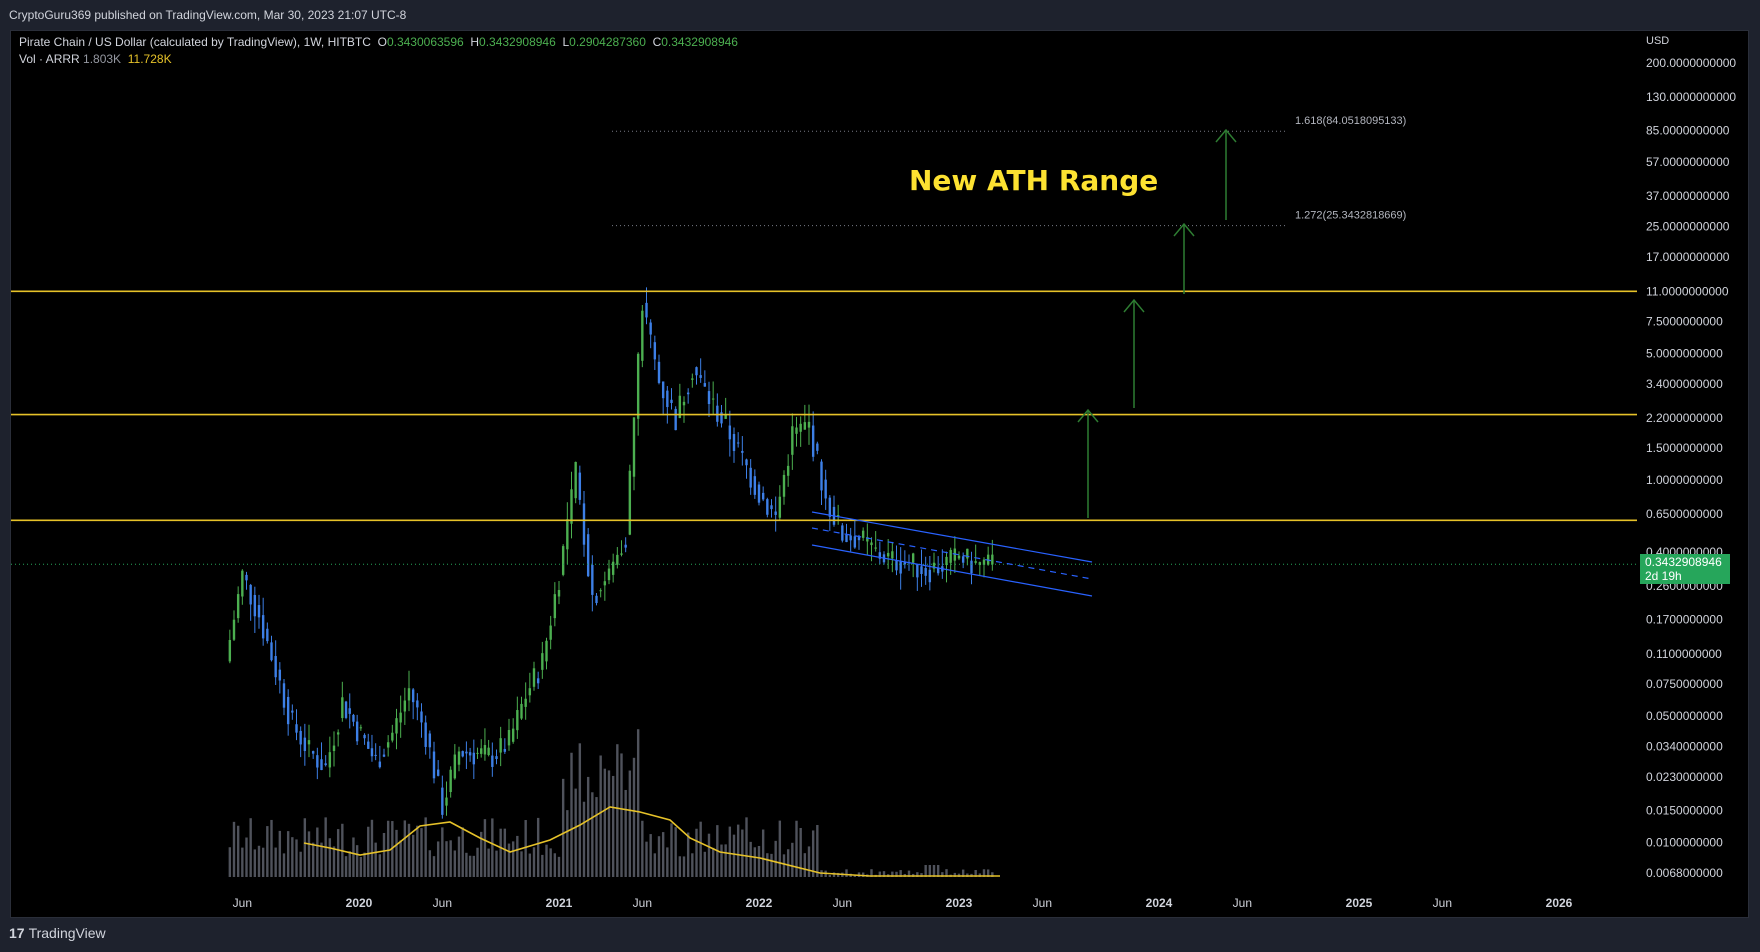 This screenshot has height=952, width=1760. Describe the element at coordinates (359, 903) in the screenshot. I see `x-tick-label: 2020` at that location.